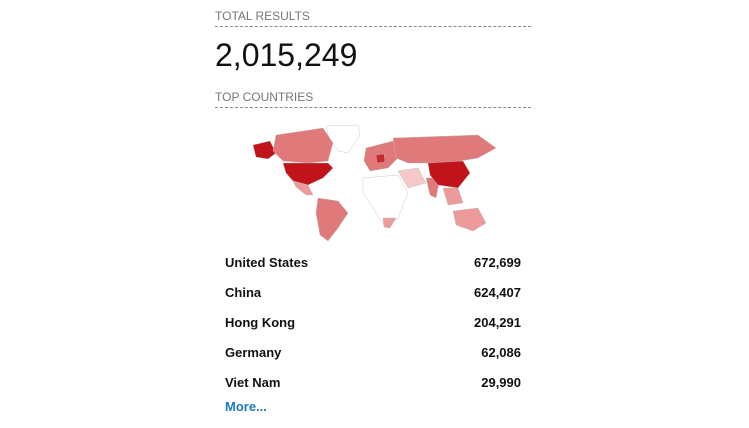 This screenshot has height=428, width=749. What do you see at coordinates (253, 352) in the screenshot?
I see `country-name: Germany` at bounding box center [253, 352].